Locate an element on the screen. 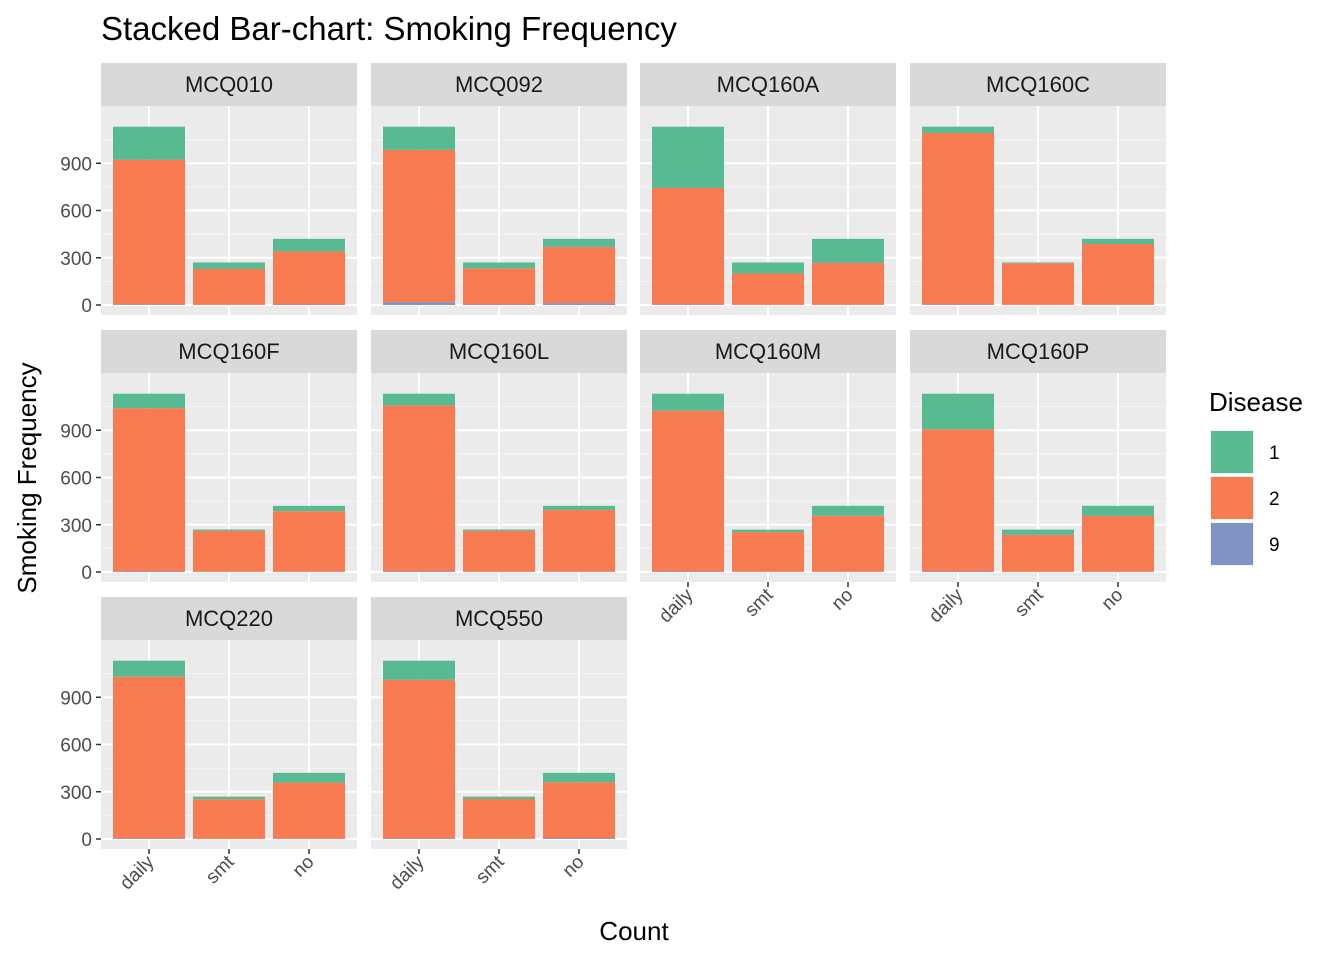 The height and width of the screenshot is (960, 1344). facet-strip-label: MCQ160A is located at coordinates (768, 84).